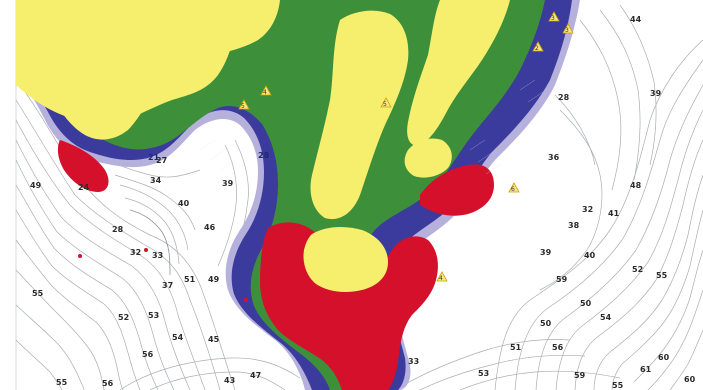  I want to click on land-island-center, so click(359, 115).